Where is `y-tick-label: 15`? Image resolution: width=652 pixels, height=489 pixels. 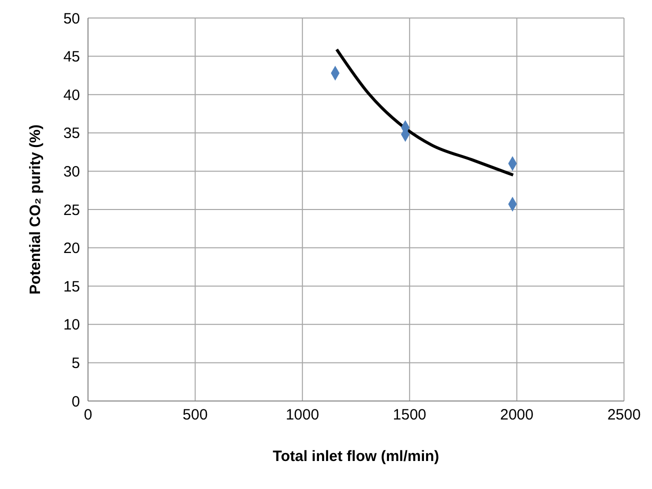 y-tick-label: 15 is located at coordinates (71, 287).